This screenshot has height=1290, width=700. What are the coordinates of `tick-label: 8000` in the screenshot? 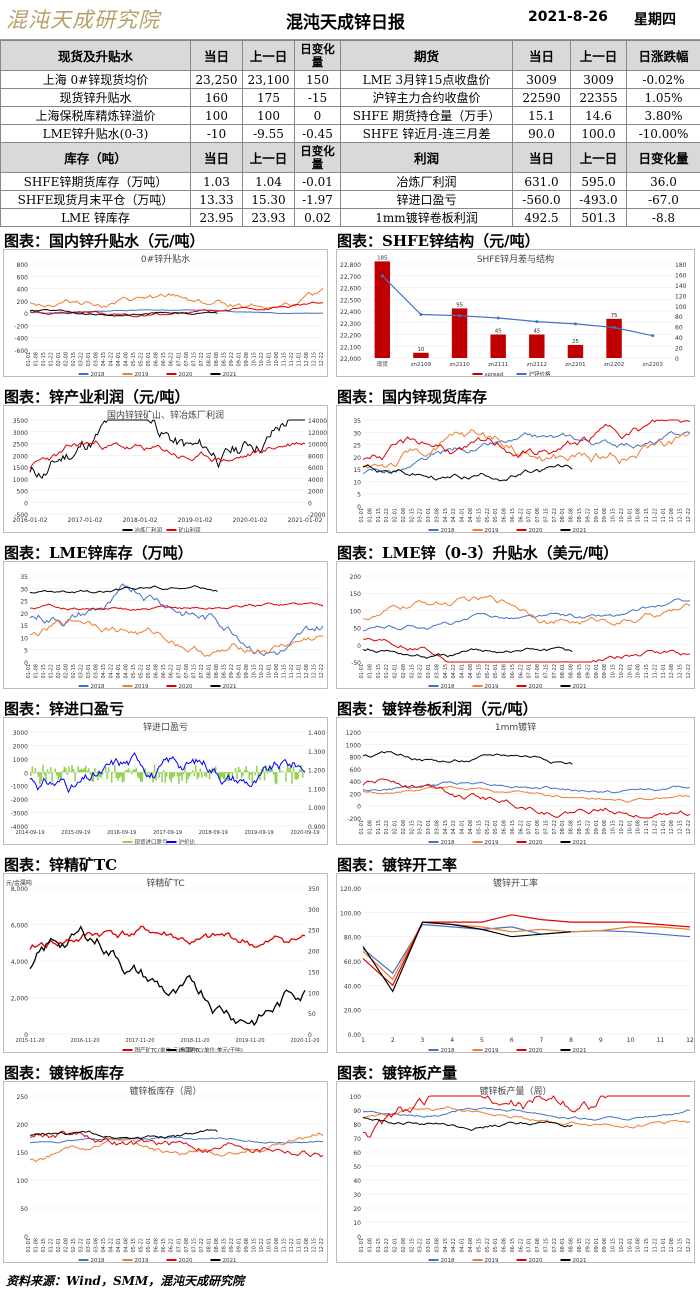 It's located at (315, 456).